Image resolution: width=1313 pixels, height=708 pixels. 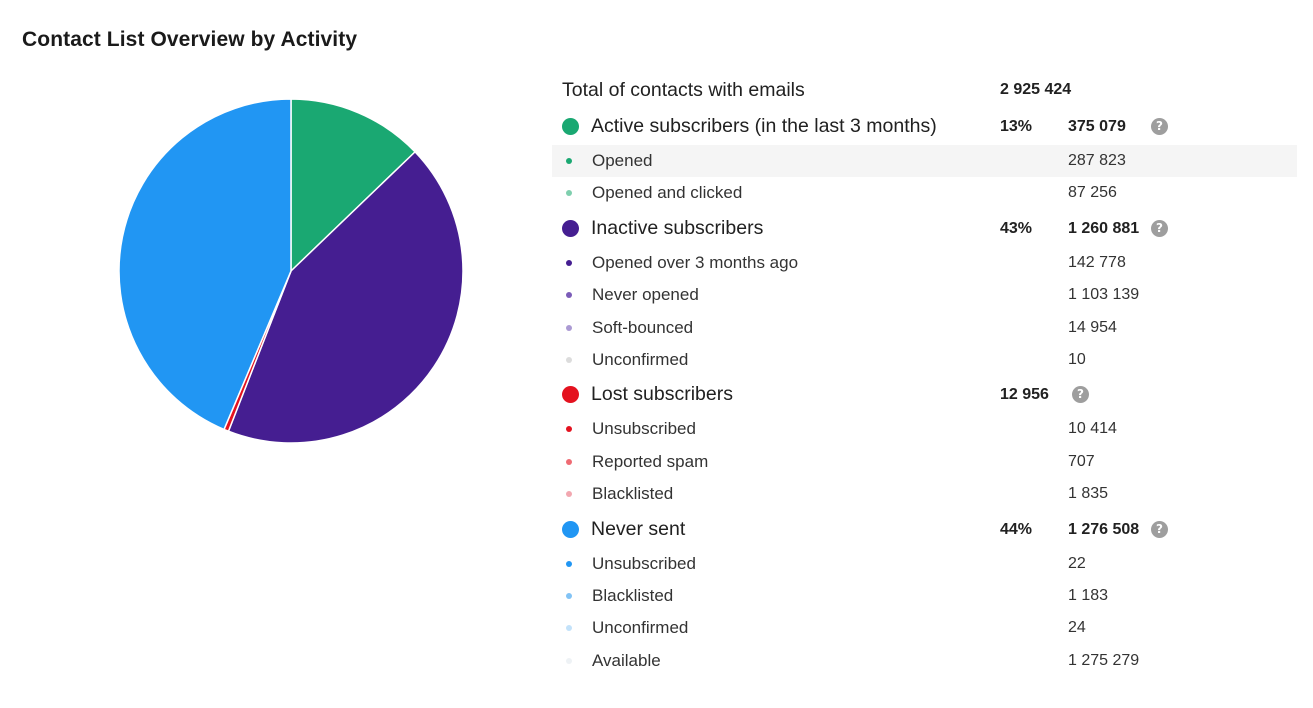 What do you see at coordinates (924, 360) in the screenshot?
I see `sub-row-unconfirmed: Unconfirmed 10` at bounding box center [924, 360].